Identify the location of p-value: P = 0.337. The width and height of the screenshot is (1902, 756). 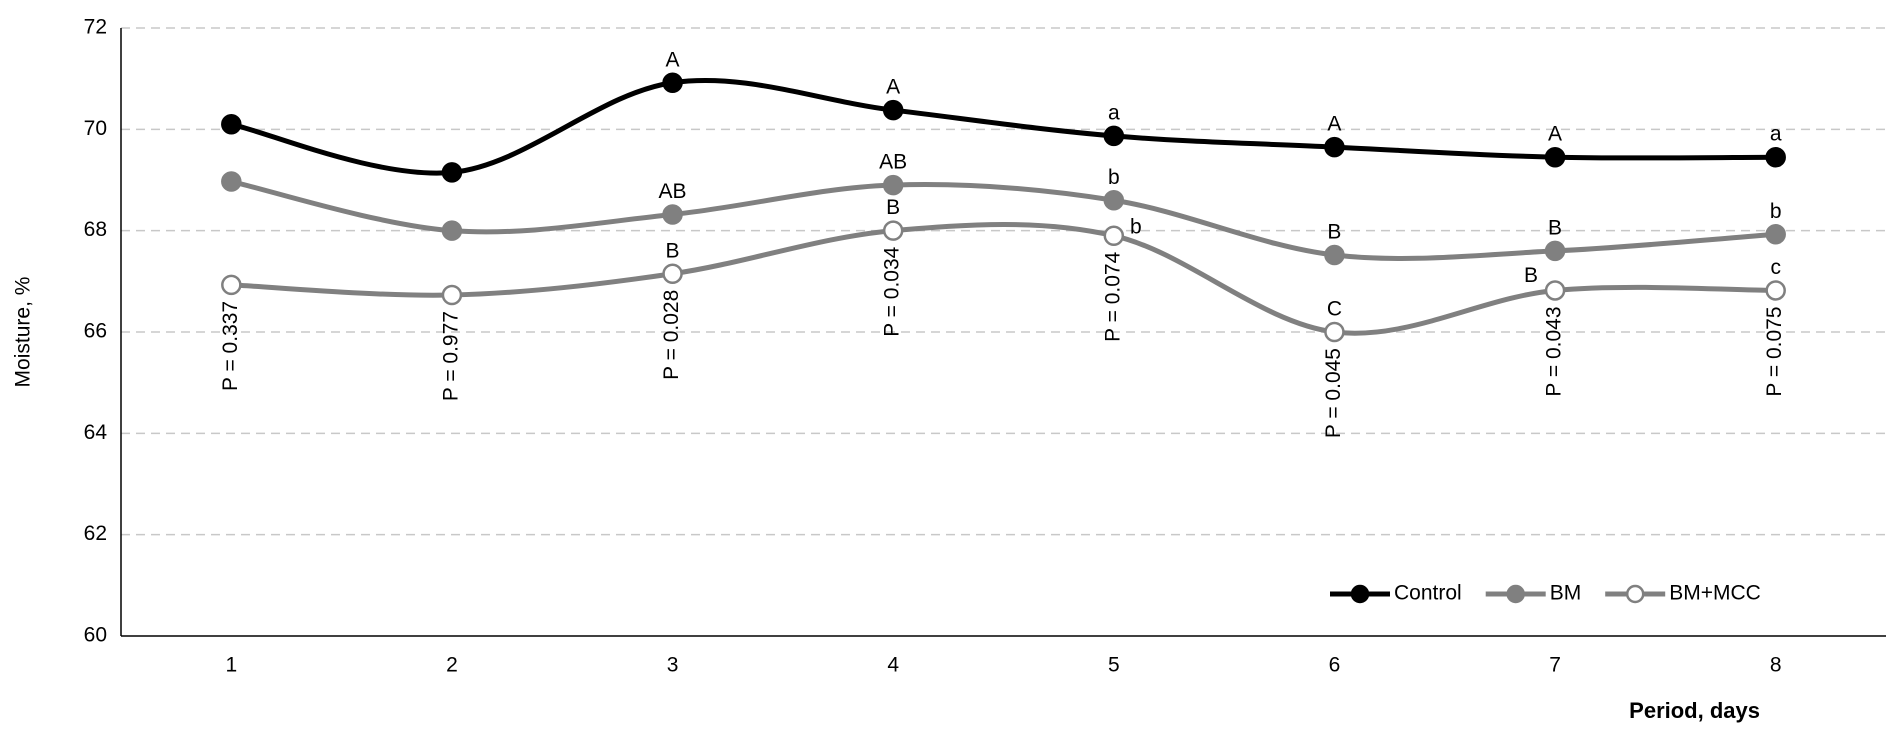
(230, 346).